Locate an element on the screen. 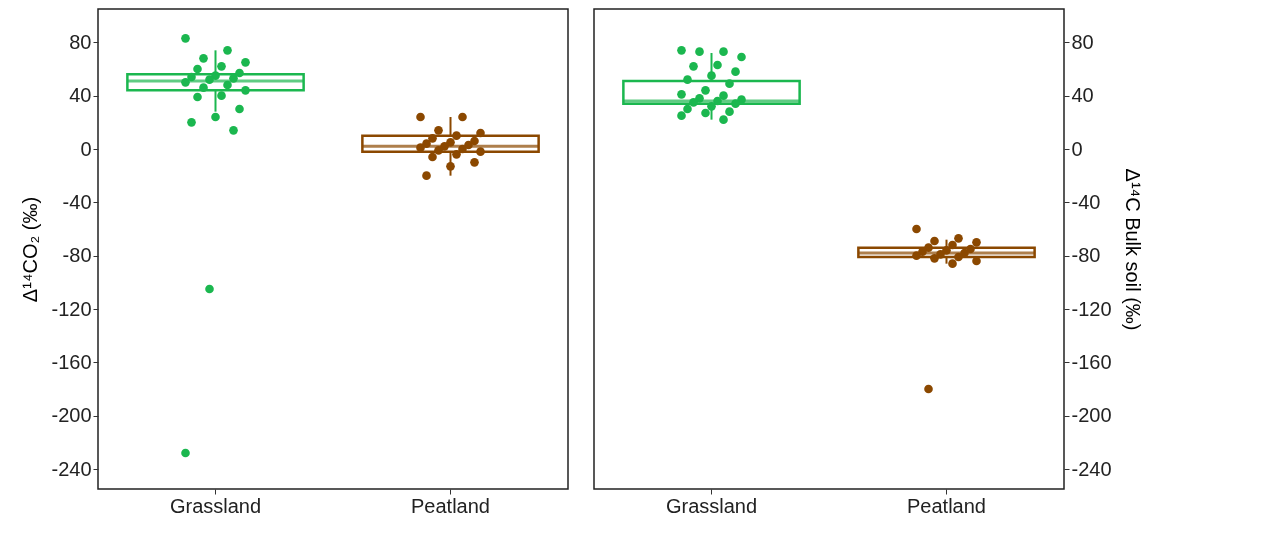 This screenshot has height=534, width=1262. y-axis-title: Δ¹⁴CO₂ (‰) is located at coordinates (30, 249).